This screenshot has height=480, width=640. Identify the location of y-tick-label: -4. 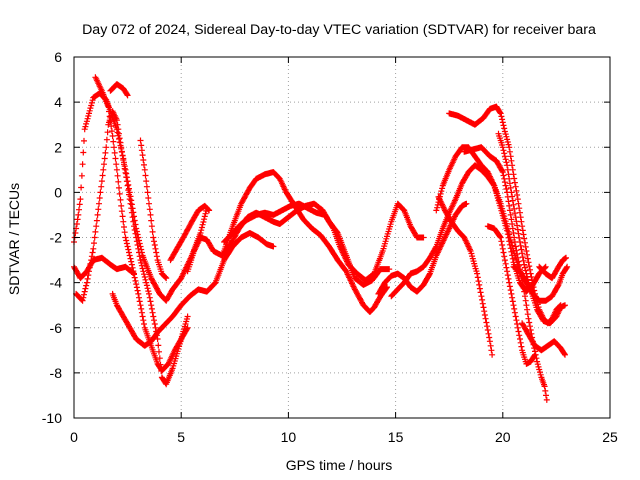
(56, 283).